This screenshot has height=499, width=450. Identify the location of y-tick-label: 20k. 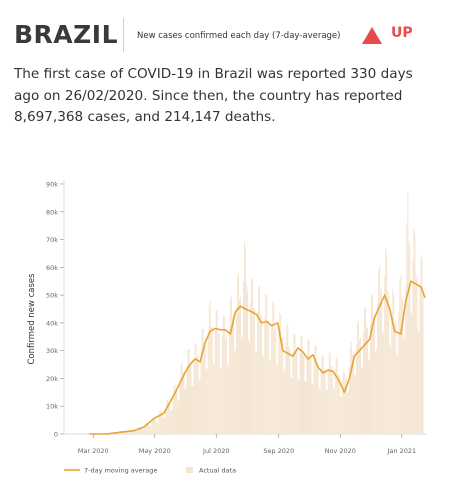
(52, 379).